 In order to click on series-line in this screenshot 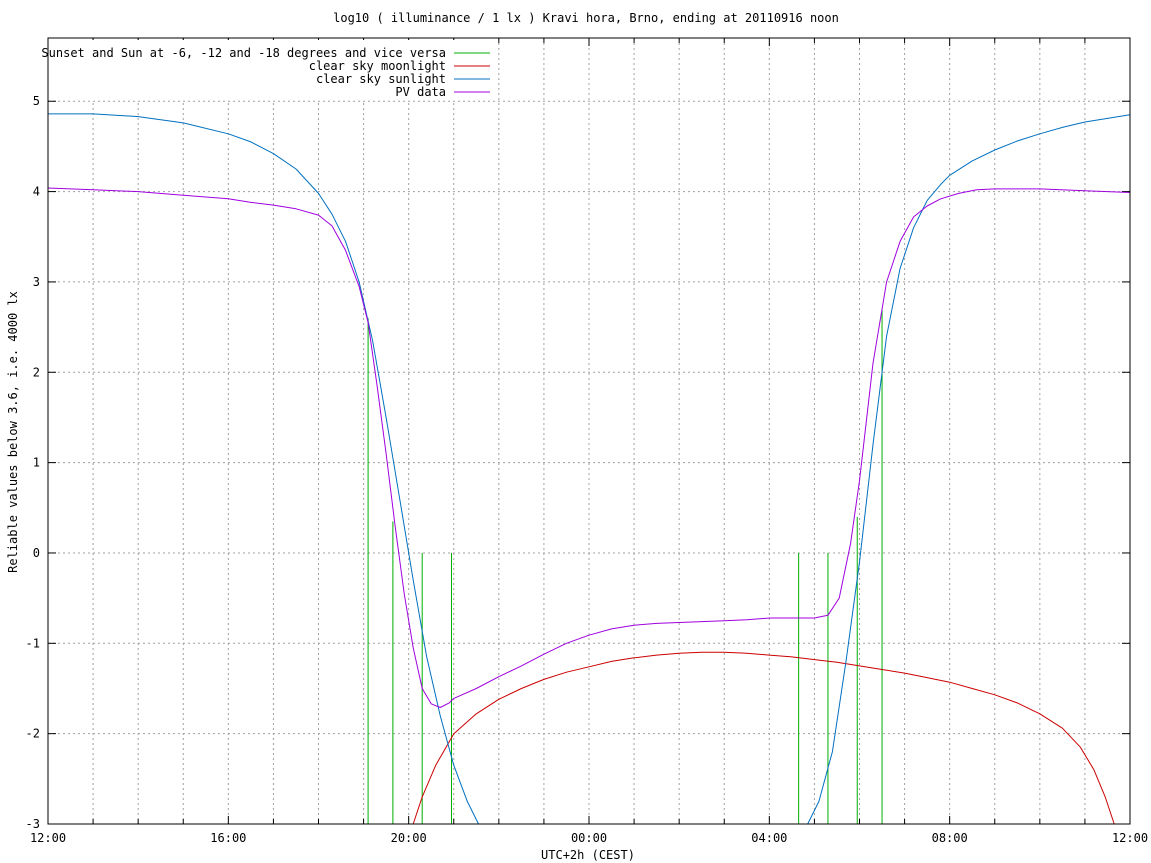, I will do `click(763, 738)`.